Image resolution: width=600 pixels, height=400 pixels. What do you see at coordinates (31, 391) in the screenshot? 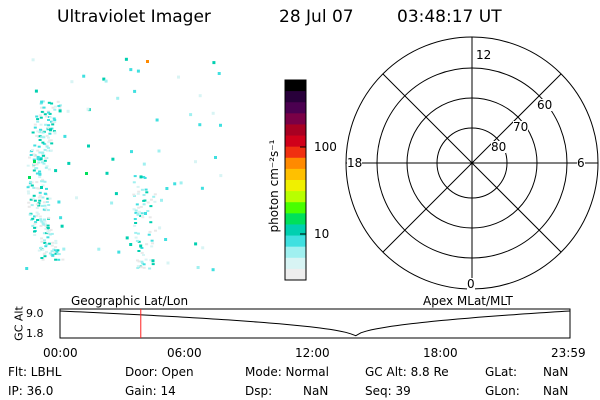
I see `ip-field: IP: 36.0` at bounding box center [31, 391].